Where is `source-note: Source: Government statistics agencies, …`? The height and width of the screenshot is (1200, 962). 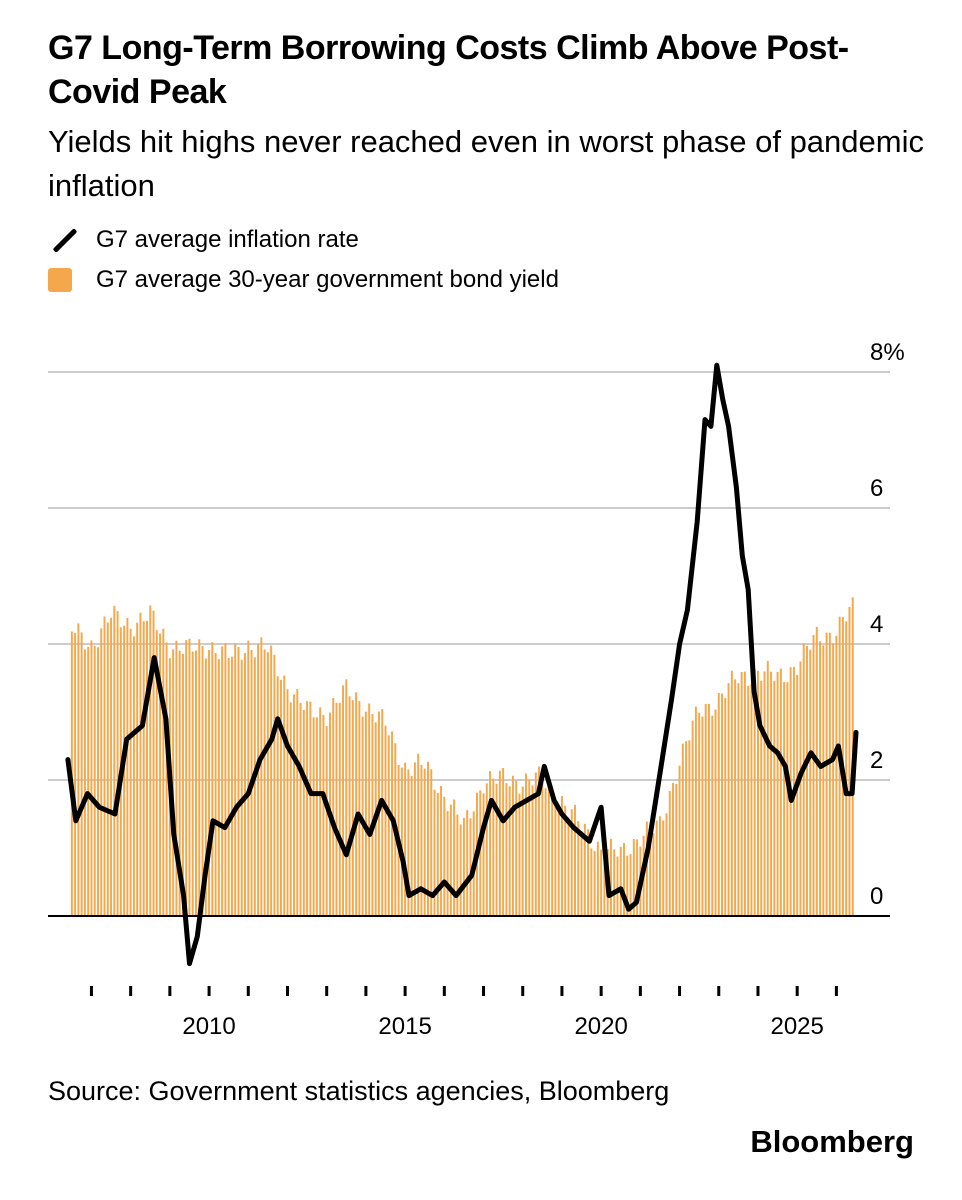 source-note: Source: Government statistics agencies, … is located at coordinates (359, 1091).